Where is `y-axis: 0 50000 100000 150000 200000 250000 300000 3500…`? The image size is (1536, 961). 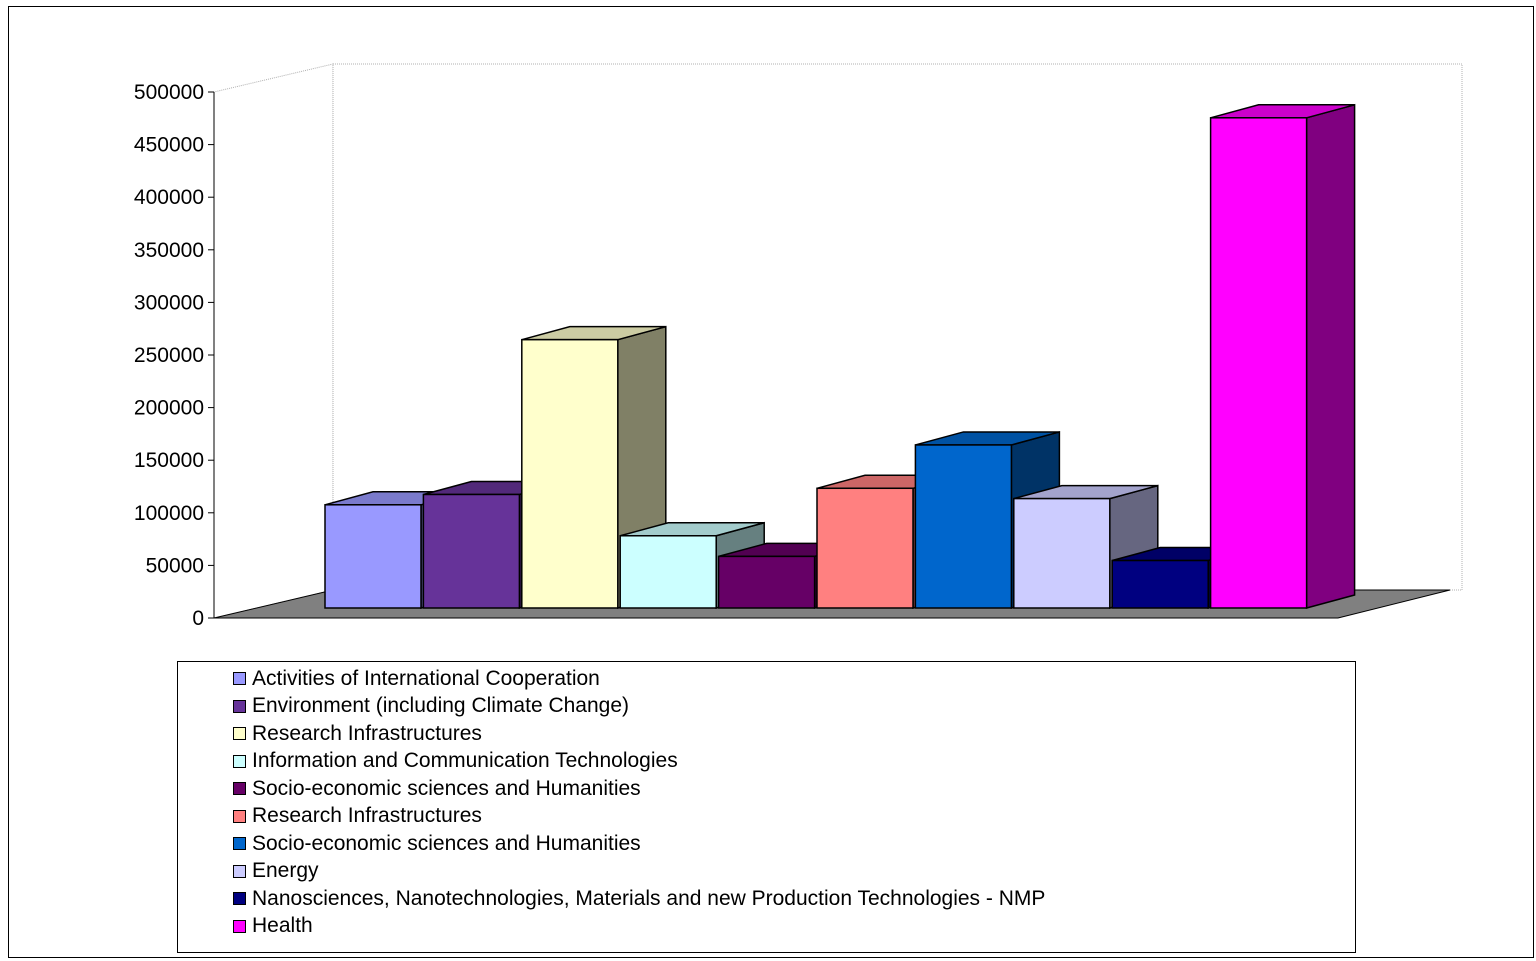
y-axis: 0 50000 100000 150000 200000 250000 300000 3500… is located at coordinates (174, 355).